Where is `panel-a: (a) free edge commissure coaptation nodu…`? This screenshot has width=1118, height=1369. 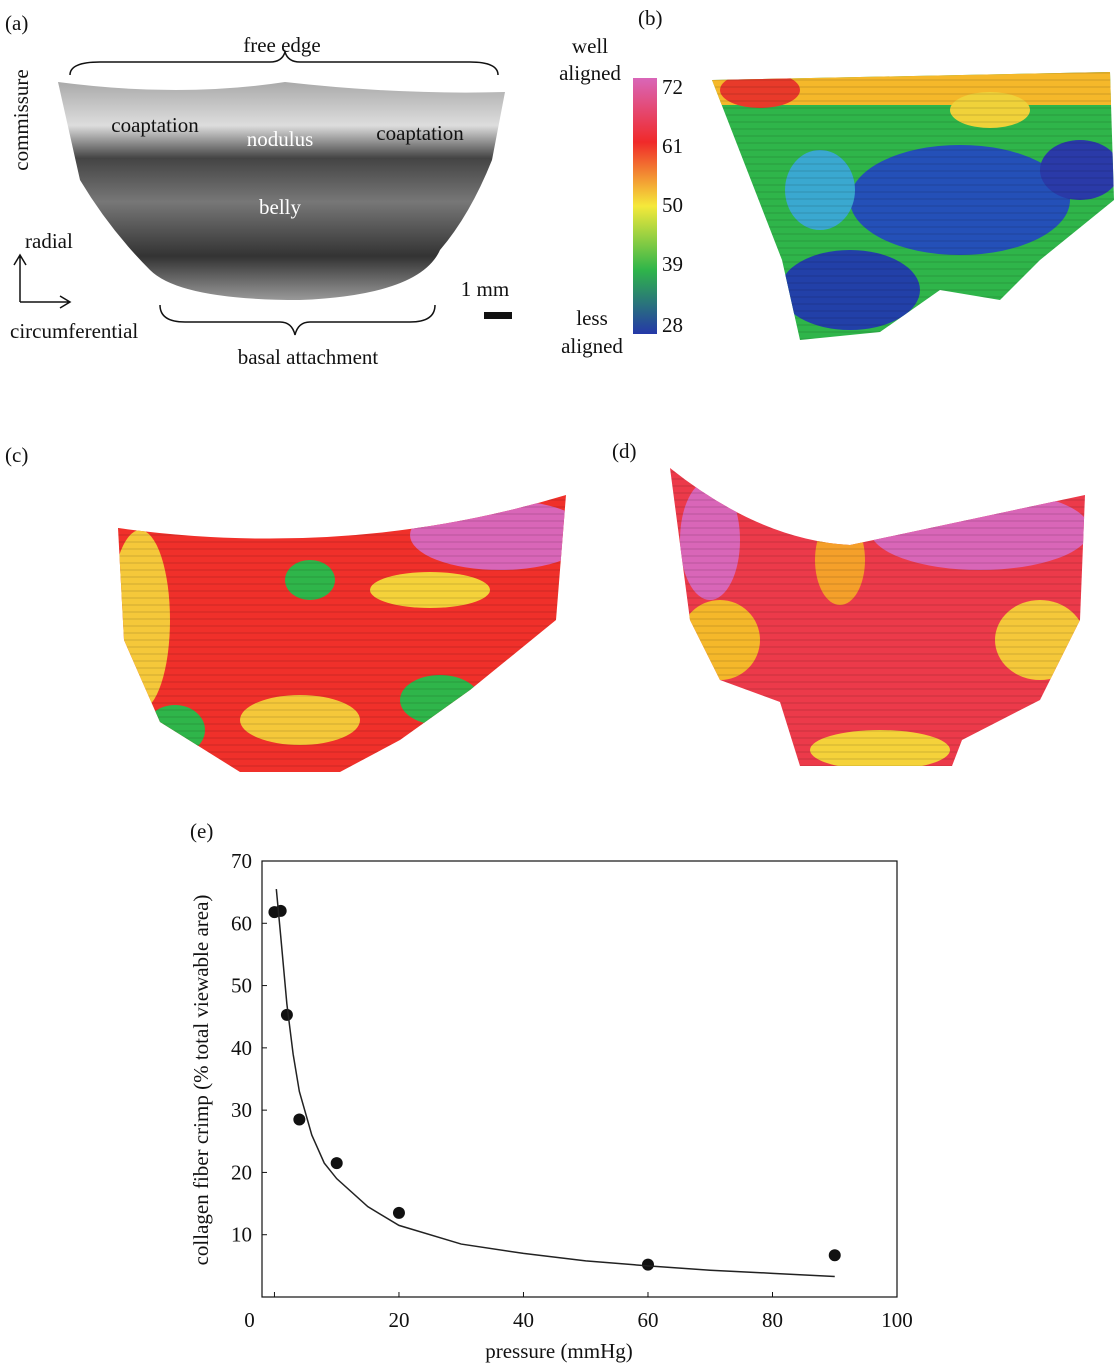 panel-a: (a) free edge commissure coaptation nodu… is located at coordinates (258, 190).